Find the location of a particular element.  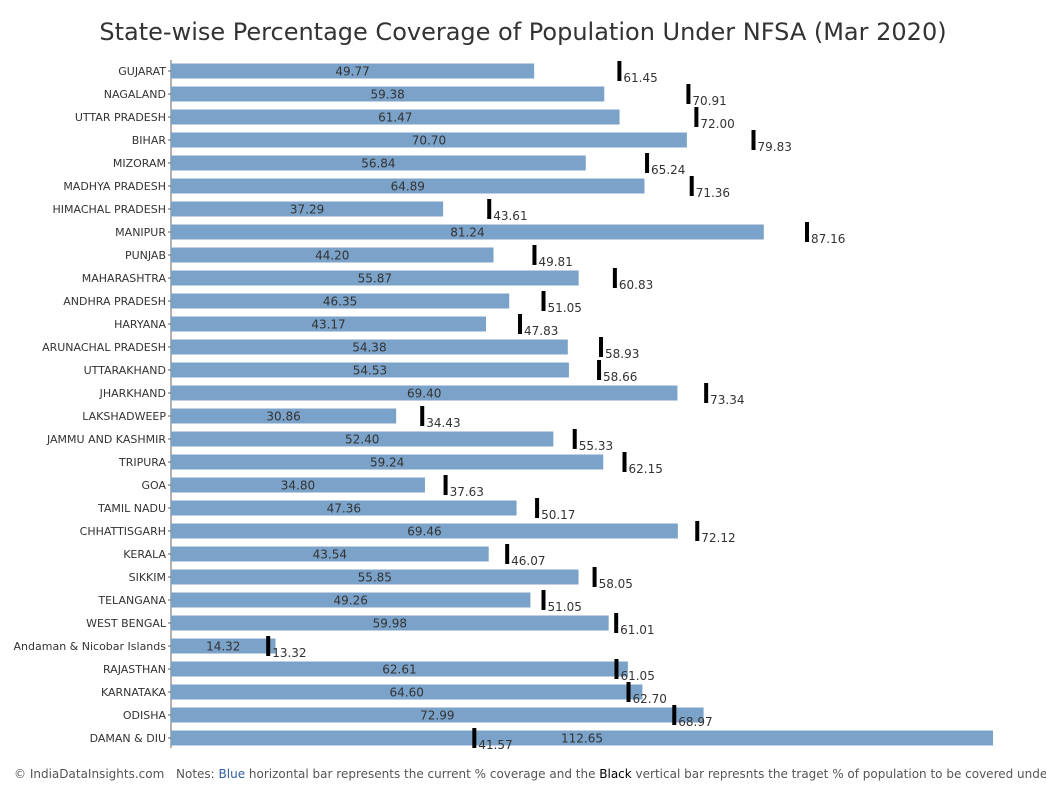

current-value-label: 43.17 is located at coordinates (328, 325).